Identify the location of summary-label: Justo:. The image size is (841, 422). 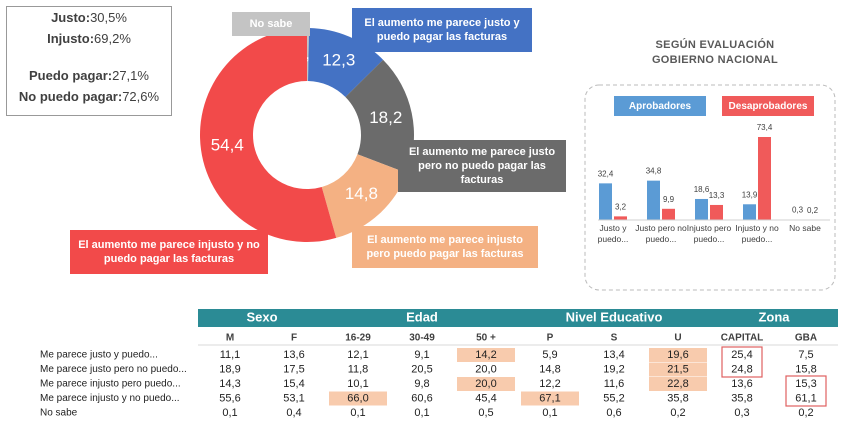
(71, 17).